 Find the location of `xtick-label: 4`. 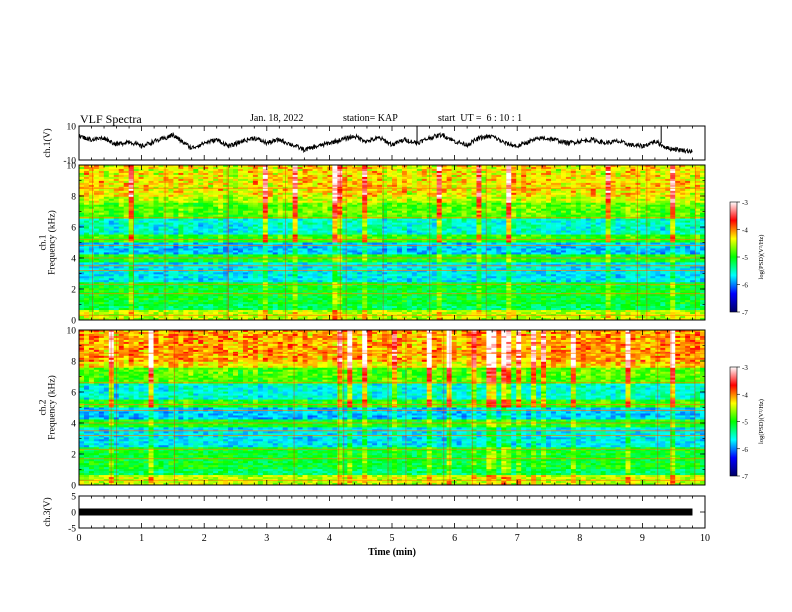

xtick-label: 4 is located at coordinates (329, 538).